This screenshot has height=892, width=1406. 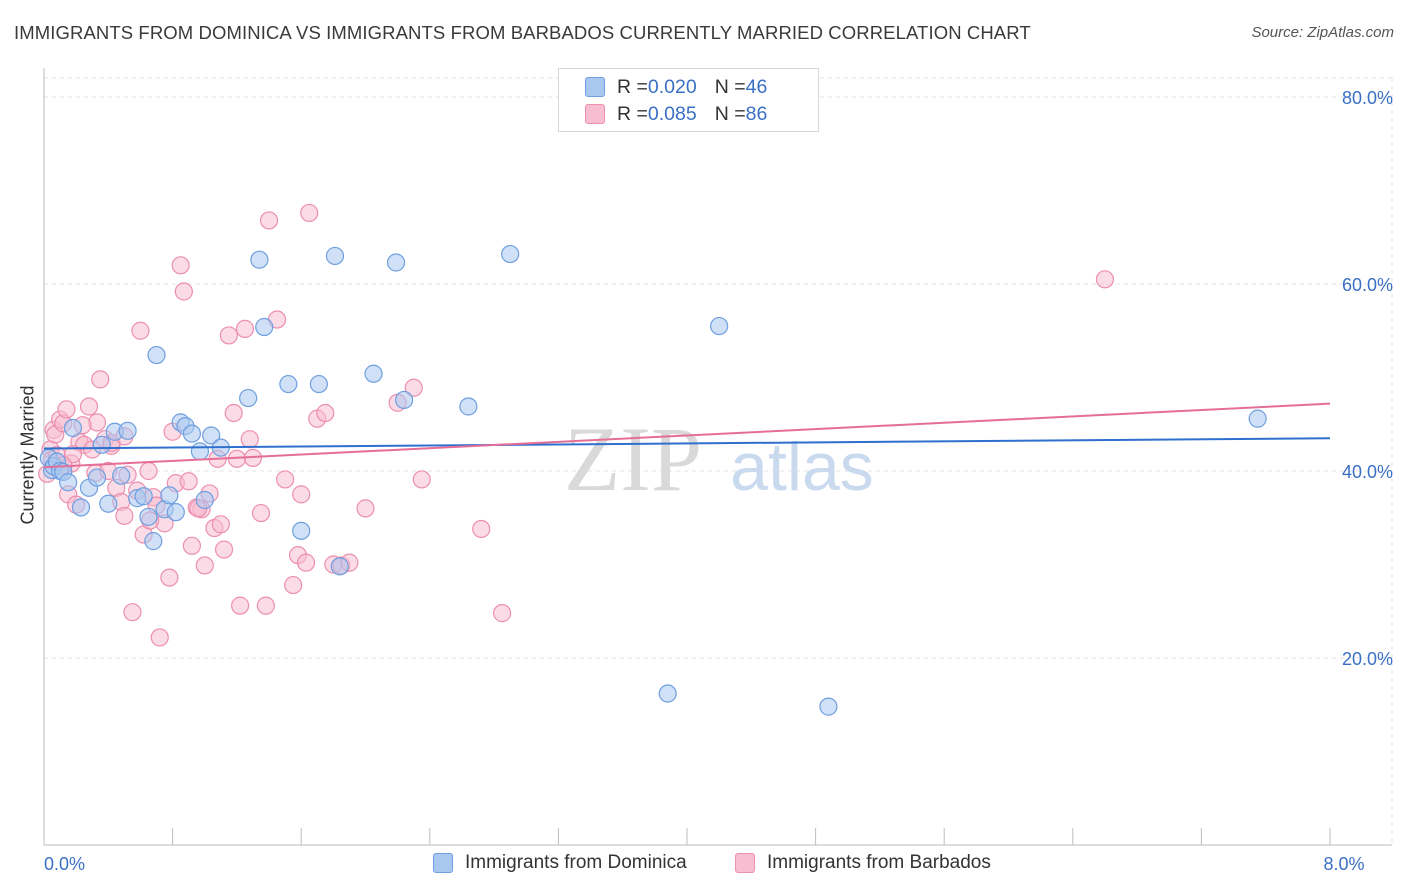 I want to click on bottom-legend-label: Immigrants from Dominica, so click(x=576, y=862).